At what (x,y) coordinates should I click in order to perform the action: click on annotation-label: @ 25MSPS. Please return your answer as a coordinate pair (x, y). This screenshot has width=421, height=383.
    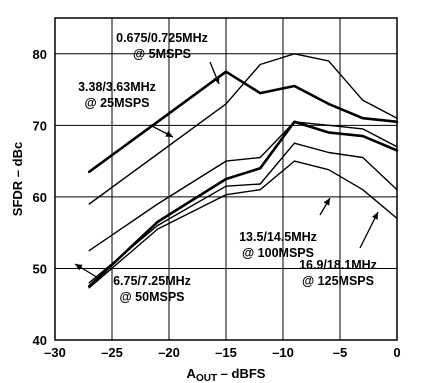
    Looking at the image, I should click on (117, 103).